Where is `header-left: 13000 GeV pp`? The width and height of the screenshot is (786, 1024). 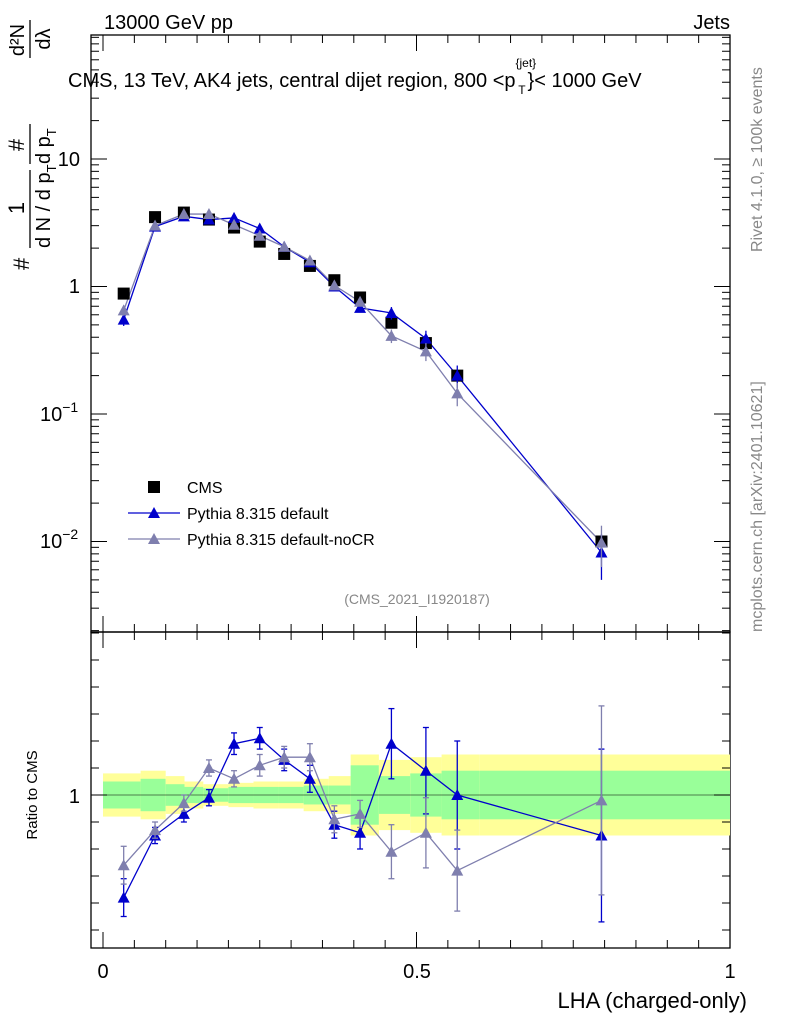
header-left: 13000 GeV pp is located at coordinates (168, 23).